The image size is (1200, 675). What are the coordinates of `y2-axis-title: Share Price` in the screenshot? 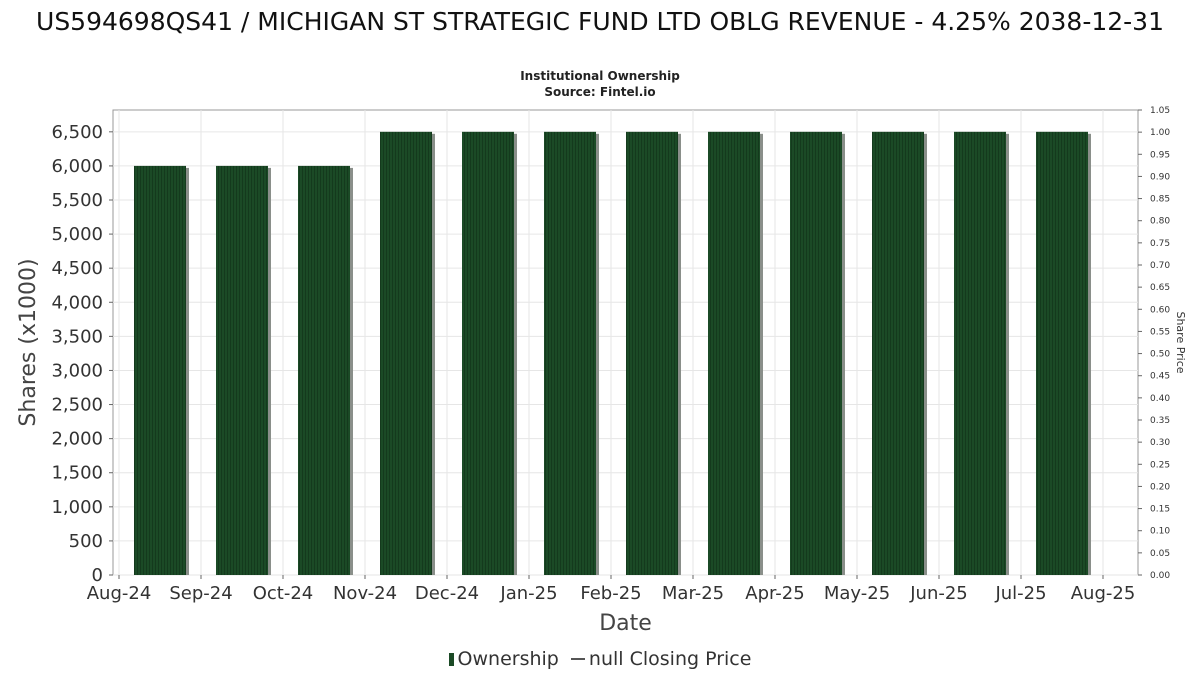 It's located at (1180, 342).